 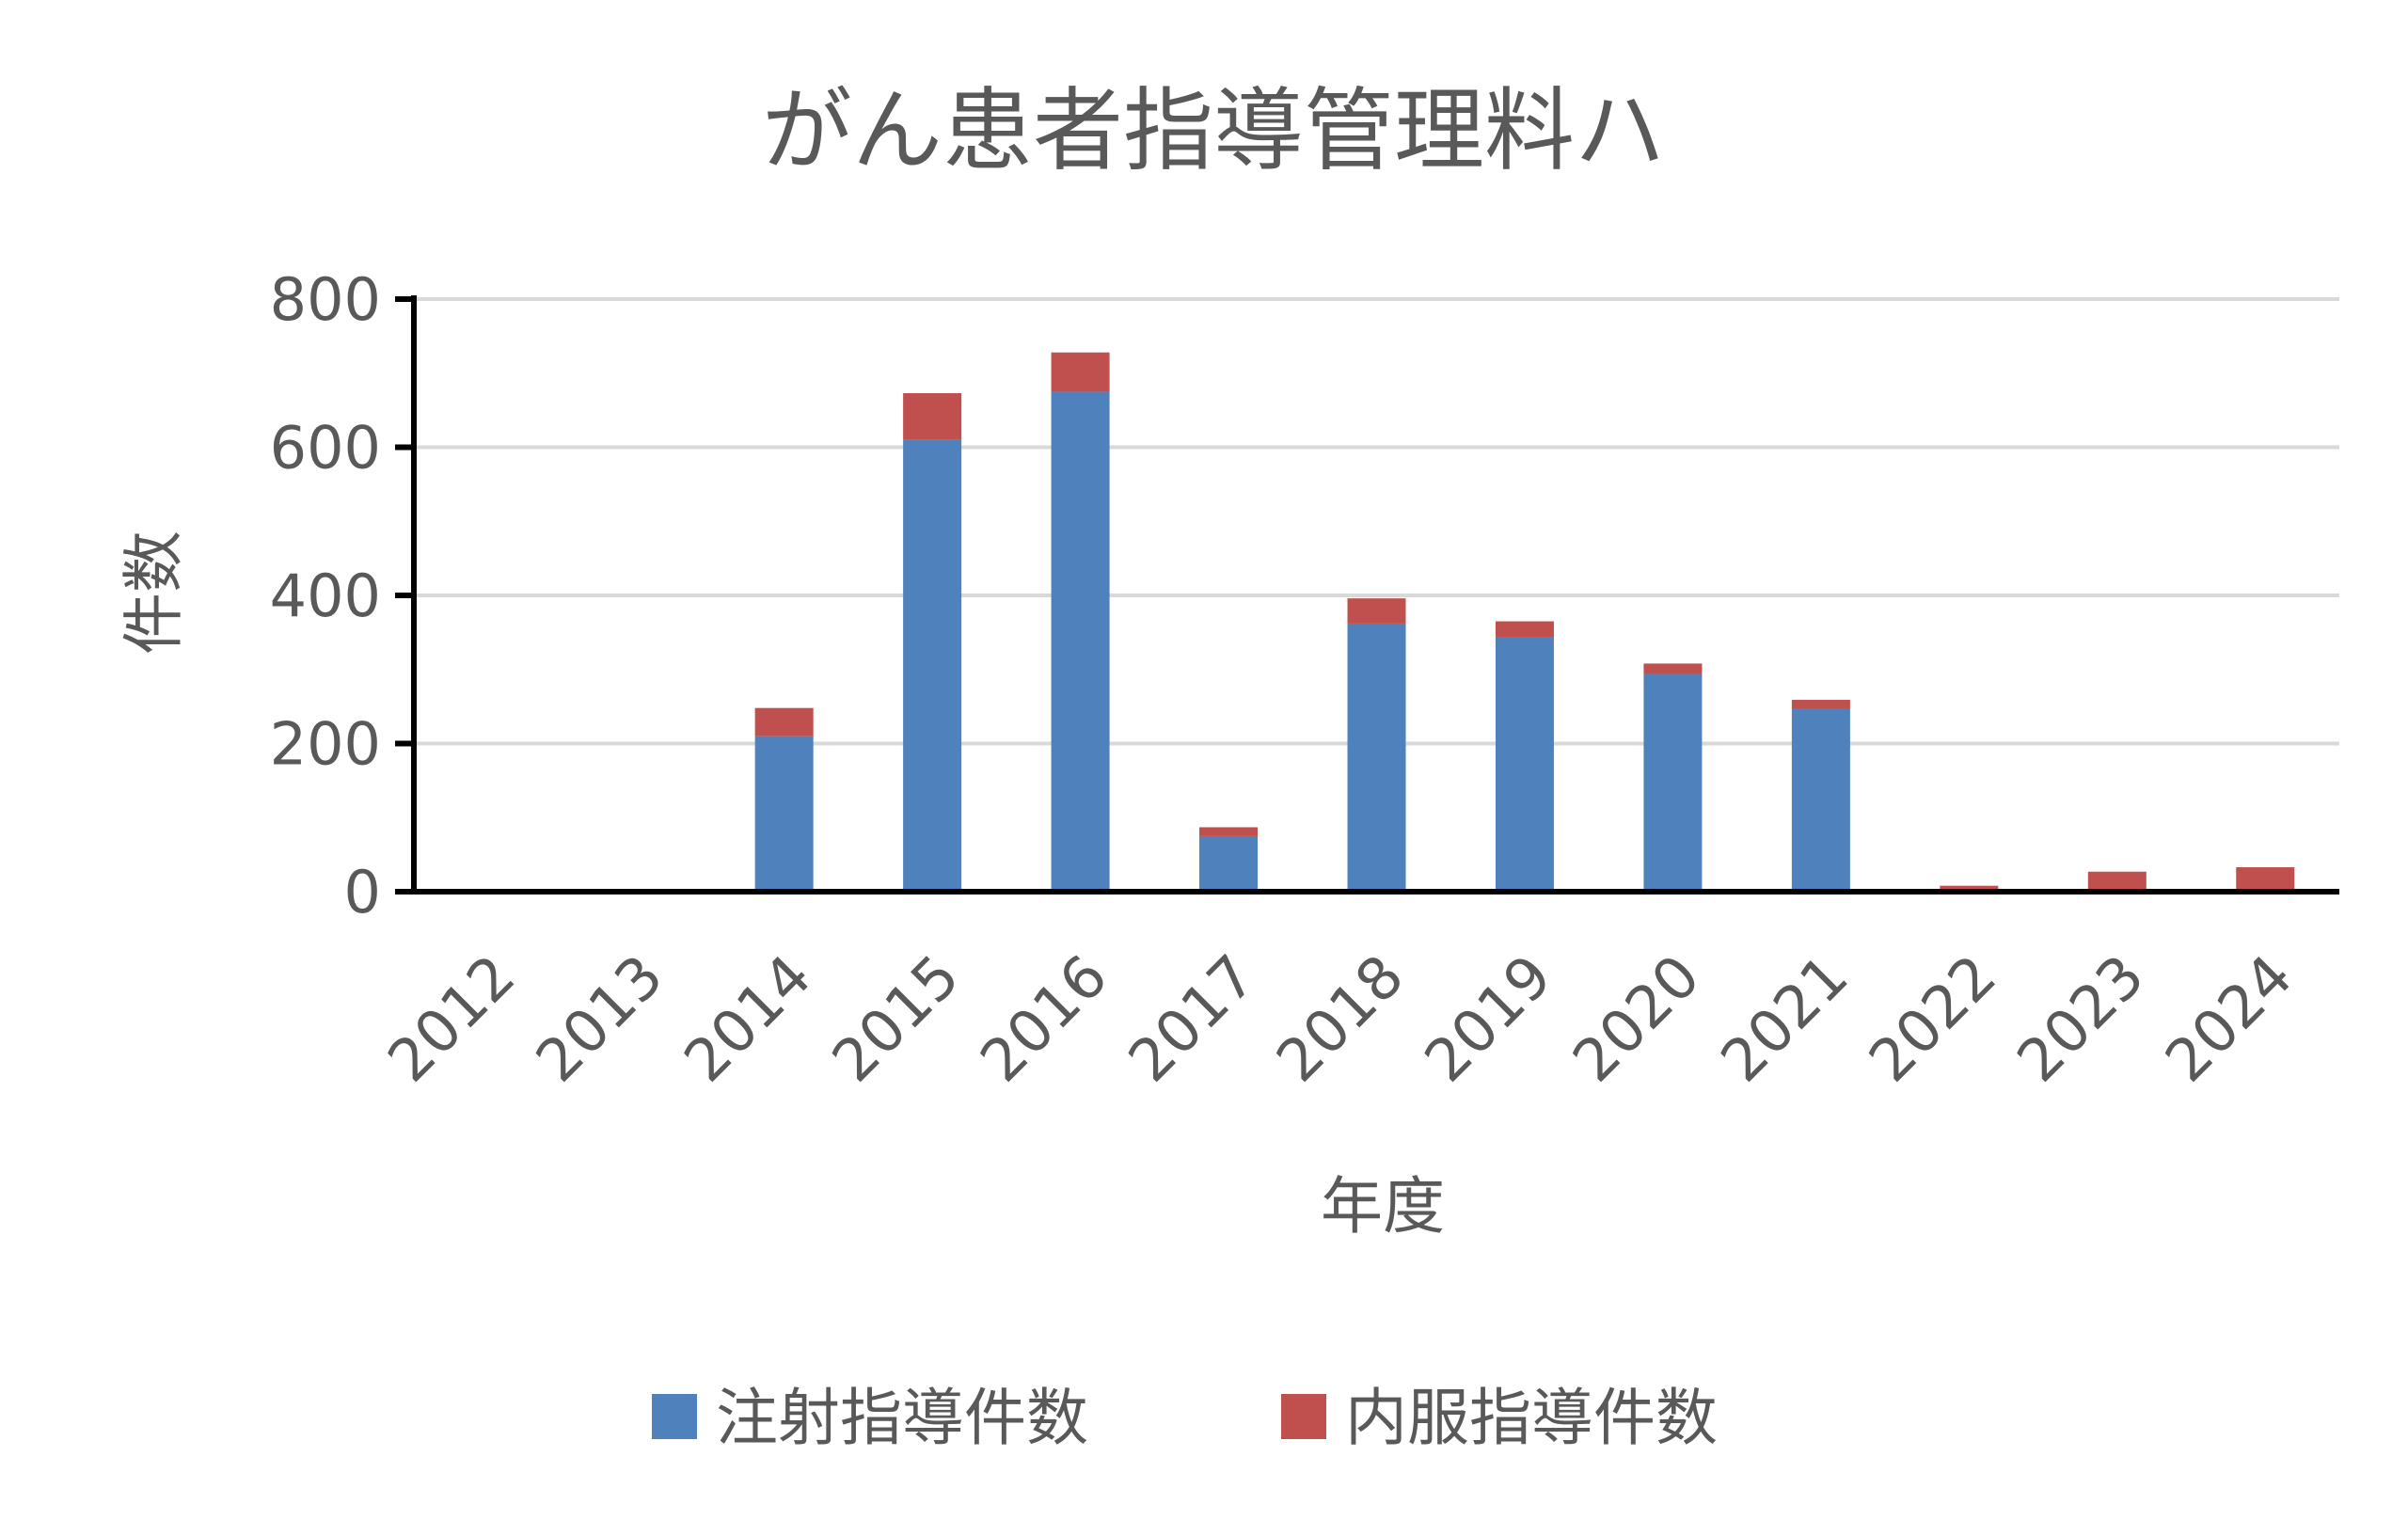 I want to click on x-tick-label-2012: 2012, so click(x=451, y=1018).